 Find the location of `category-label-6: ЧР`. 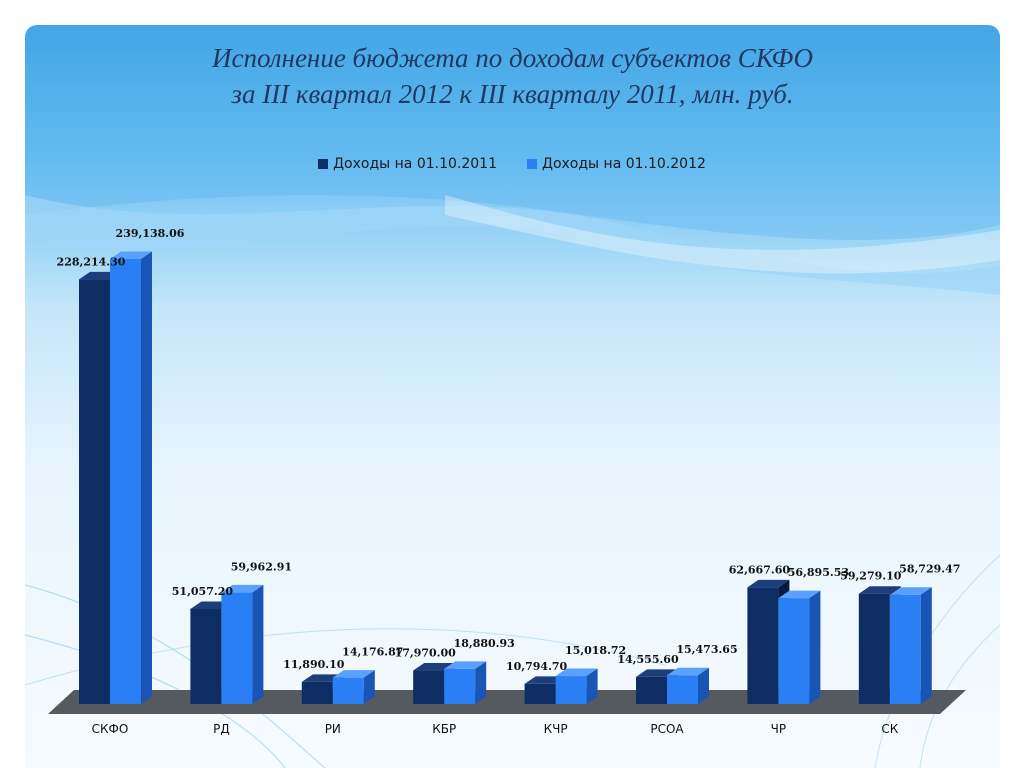

category-label-6: ЧР is located at coordinates (778, 729).